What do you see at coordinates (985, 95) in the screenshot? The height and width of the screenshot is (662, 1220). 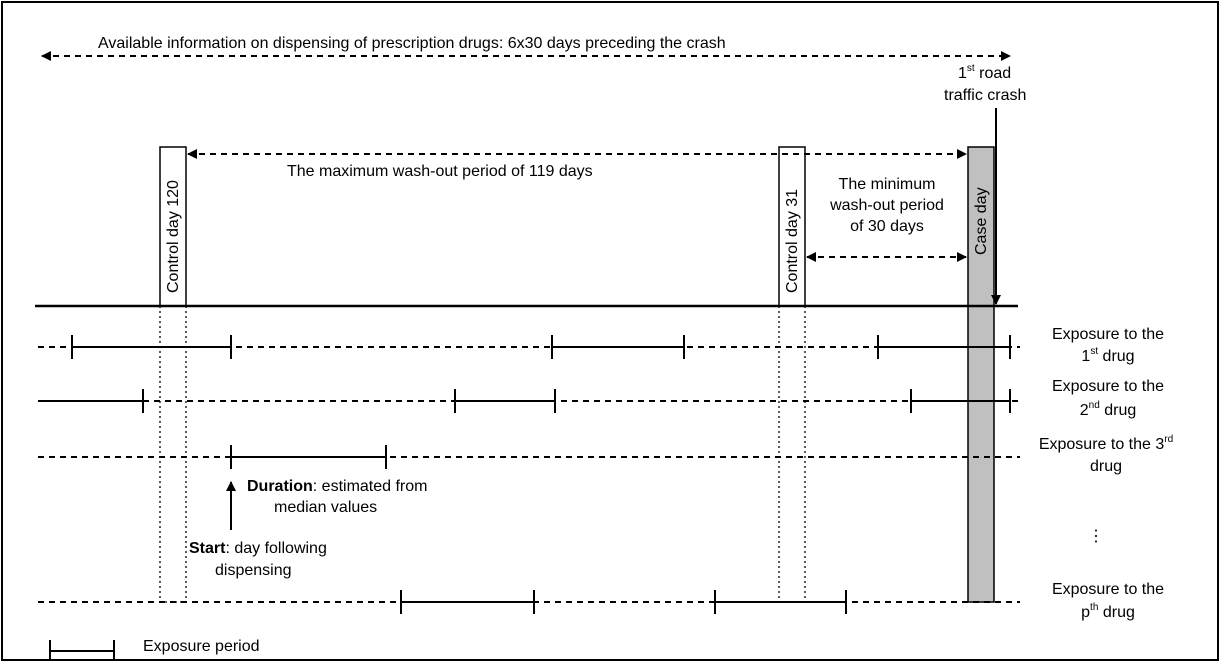 I see `crash-label-line2: traffic crash` at bounding box center [985, 95].